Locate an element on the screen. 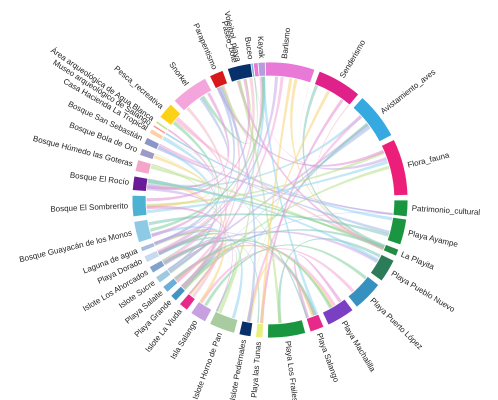 This screenshot has height=400, width=498. node-label: Parapentismo is located at coordinates (205, 46).